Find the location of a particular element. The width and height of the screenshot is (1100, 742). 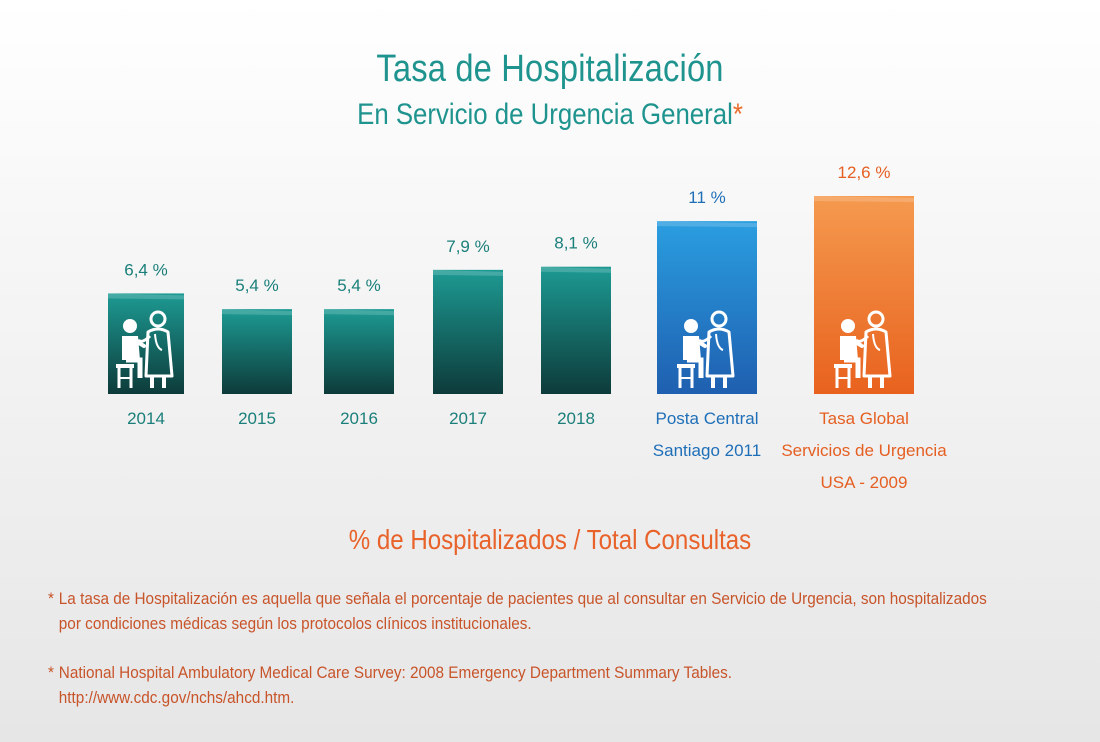

bar-2014 is located at coordinates (146, 343).